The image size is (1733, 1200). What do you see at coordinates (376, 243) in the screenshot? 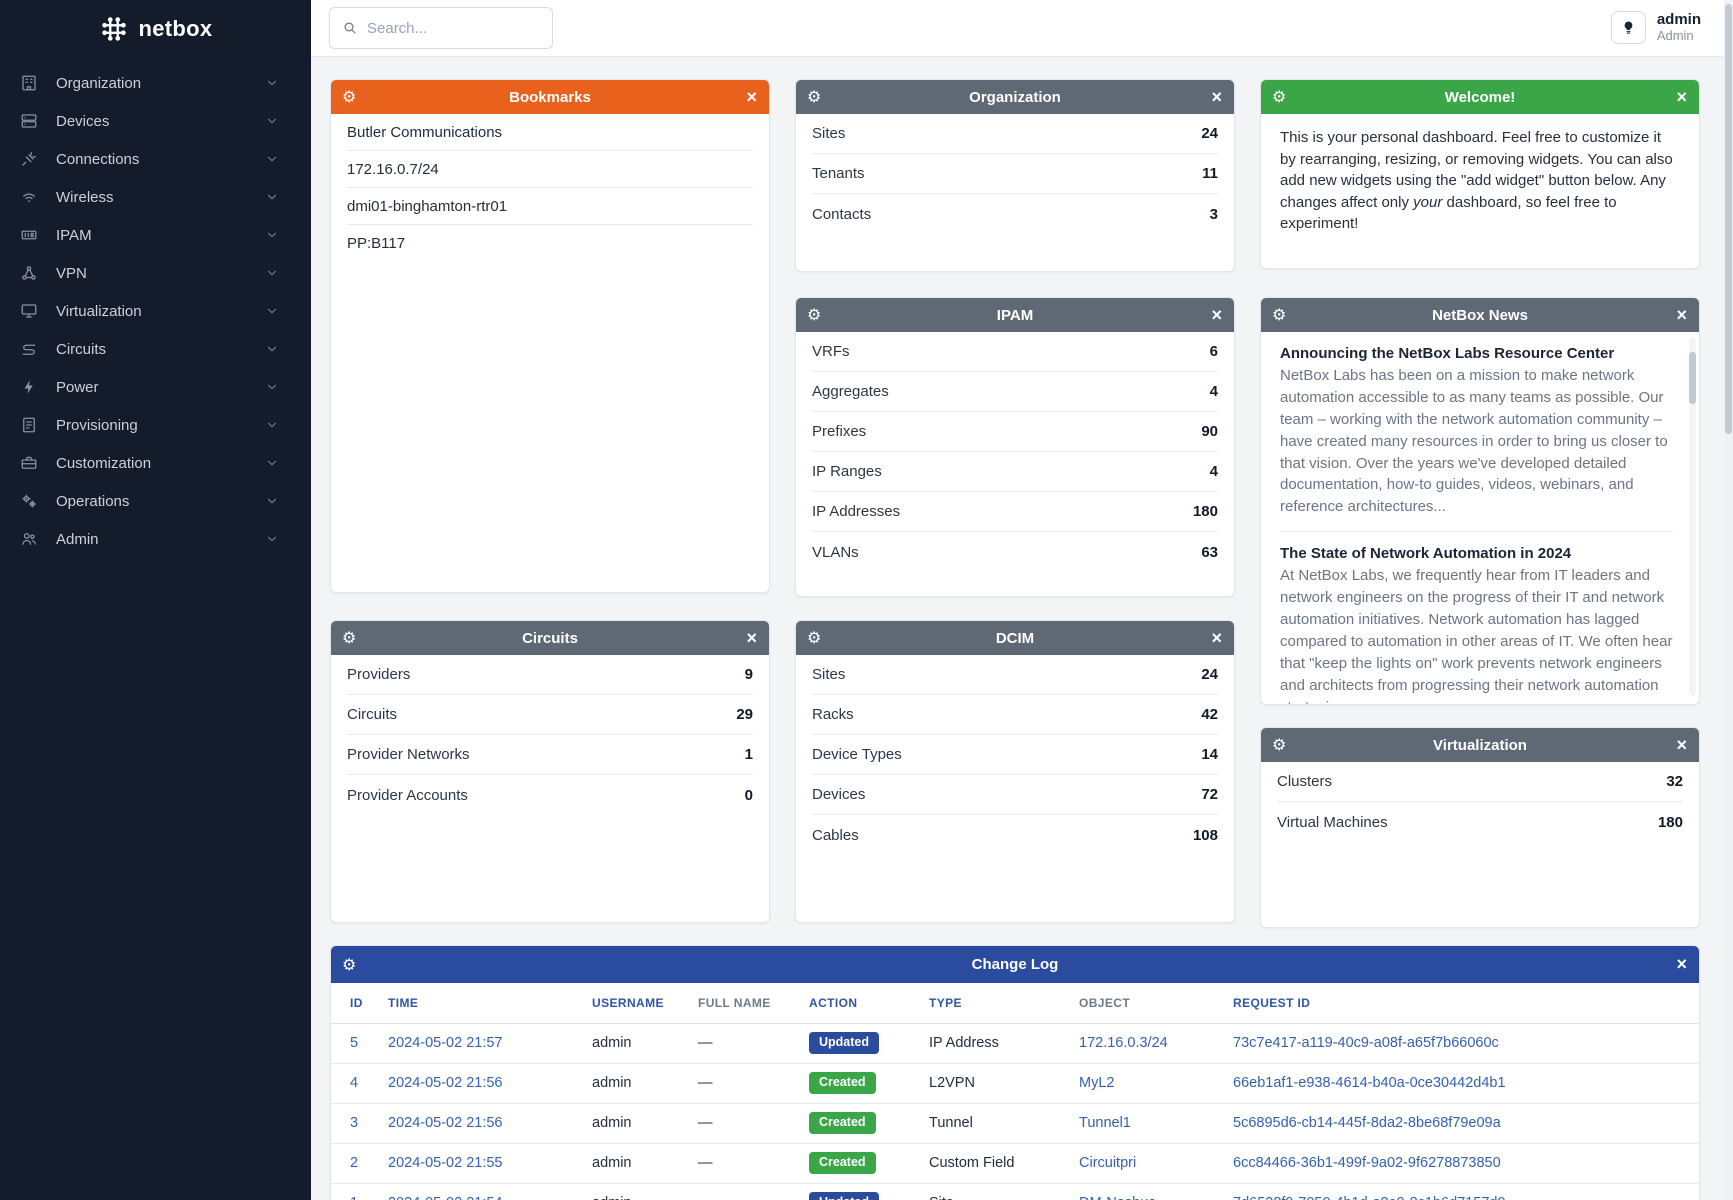
I see `bookmark-item: PP:B117` at bounding box center [376, 243].